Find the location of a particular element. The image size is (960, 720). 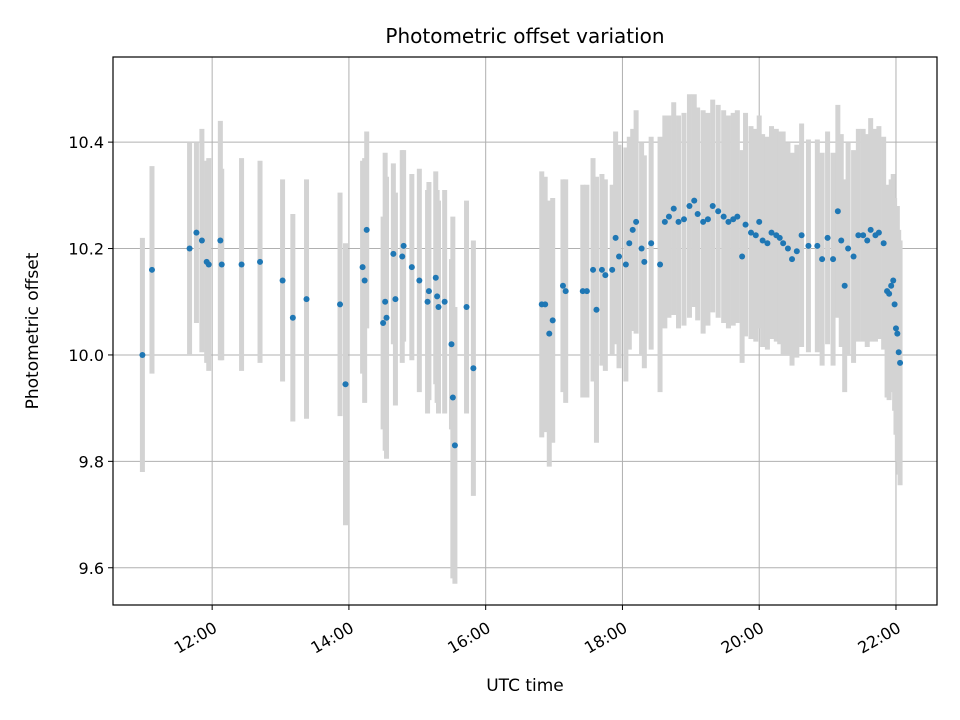

y-tick-label: 9.8 is located at coordinates (91, 461).